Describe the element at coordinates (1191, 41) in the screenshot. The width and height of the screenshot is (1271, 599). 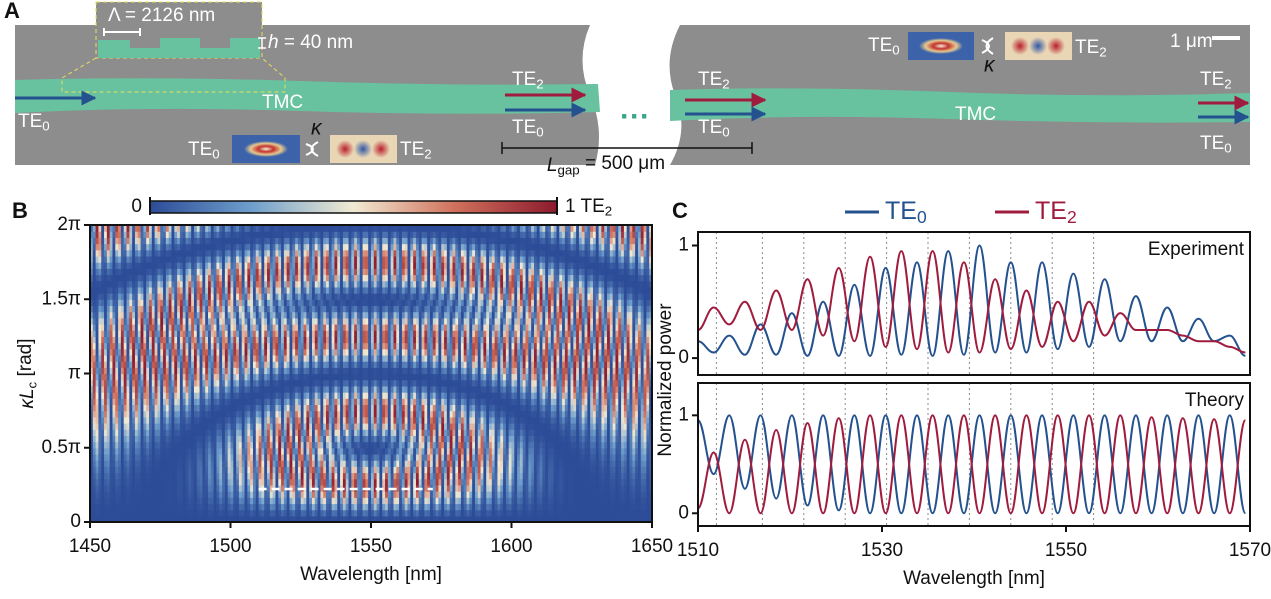
I see `scale-label: 1 μm` at that location.